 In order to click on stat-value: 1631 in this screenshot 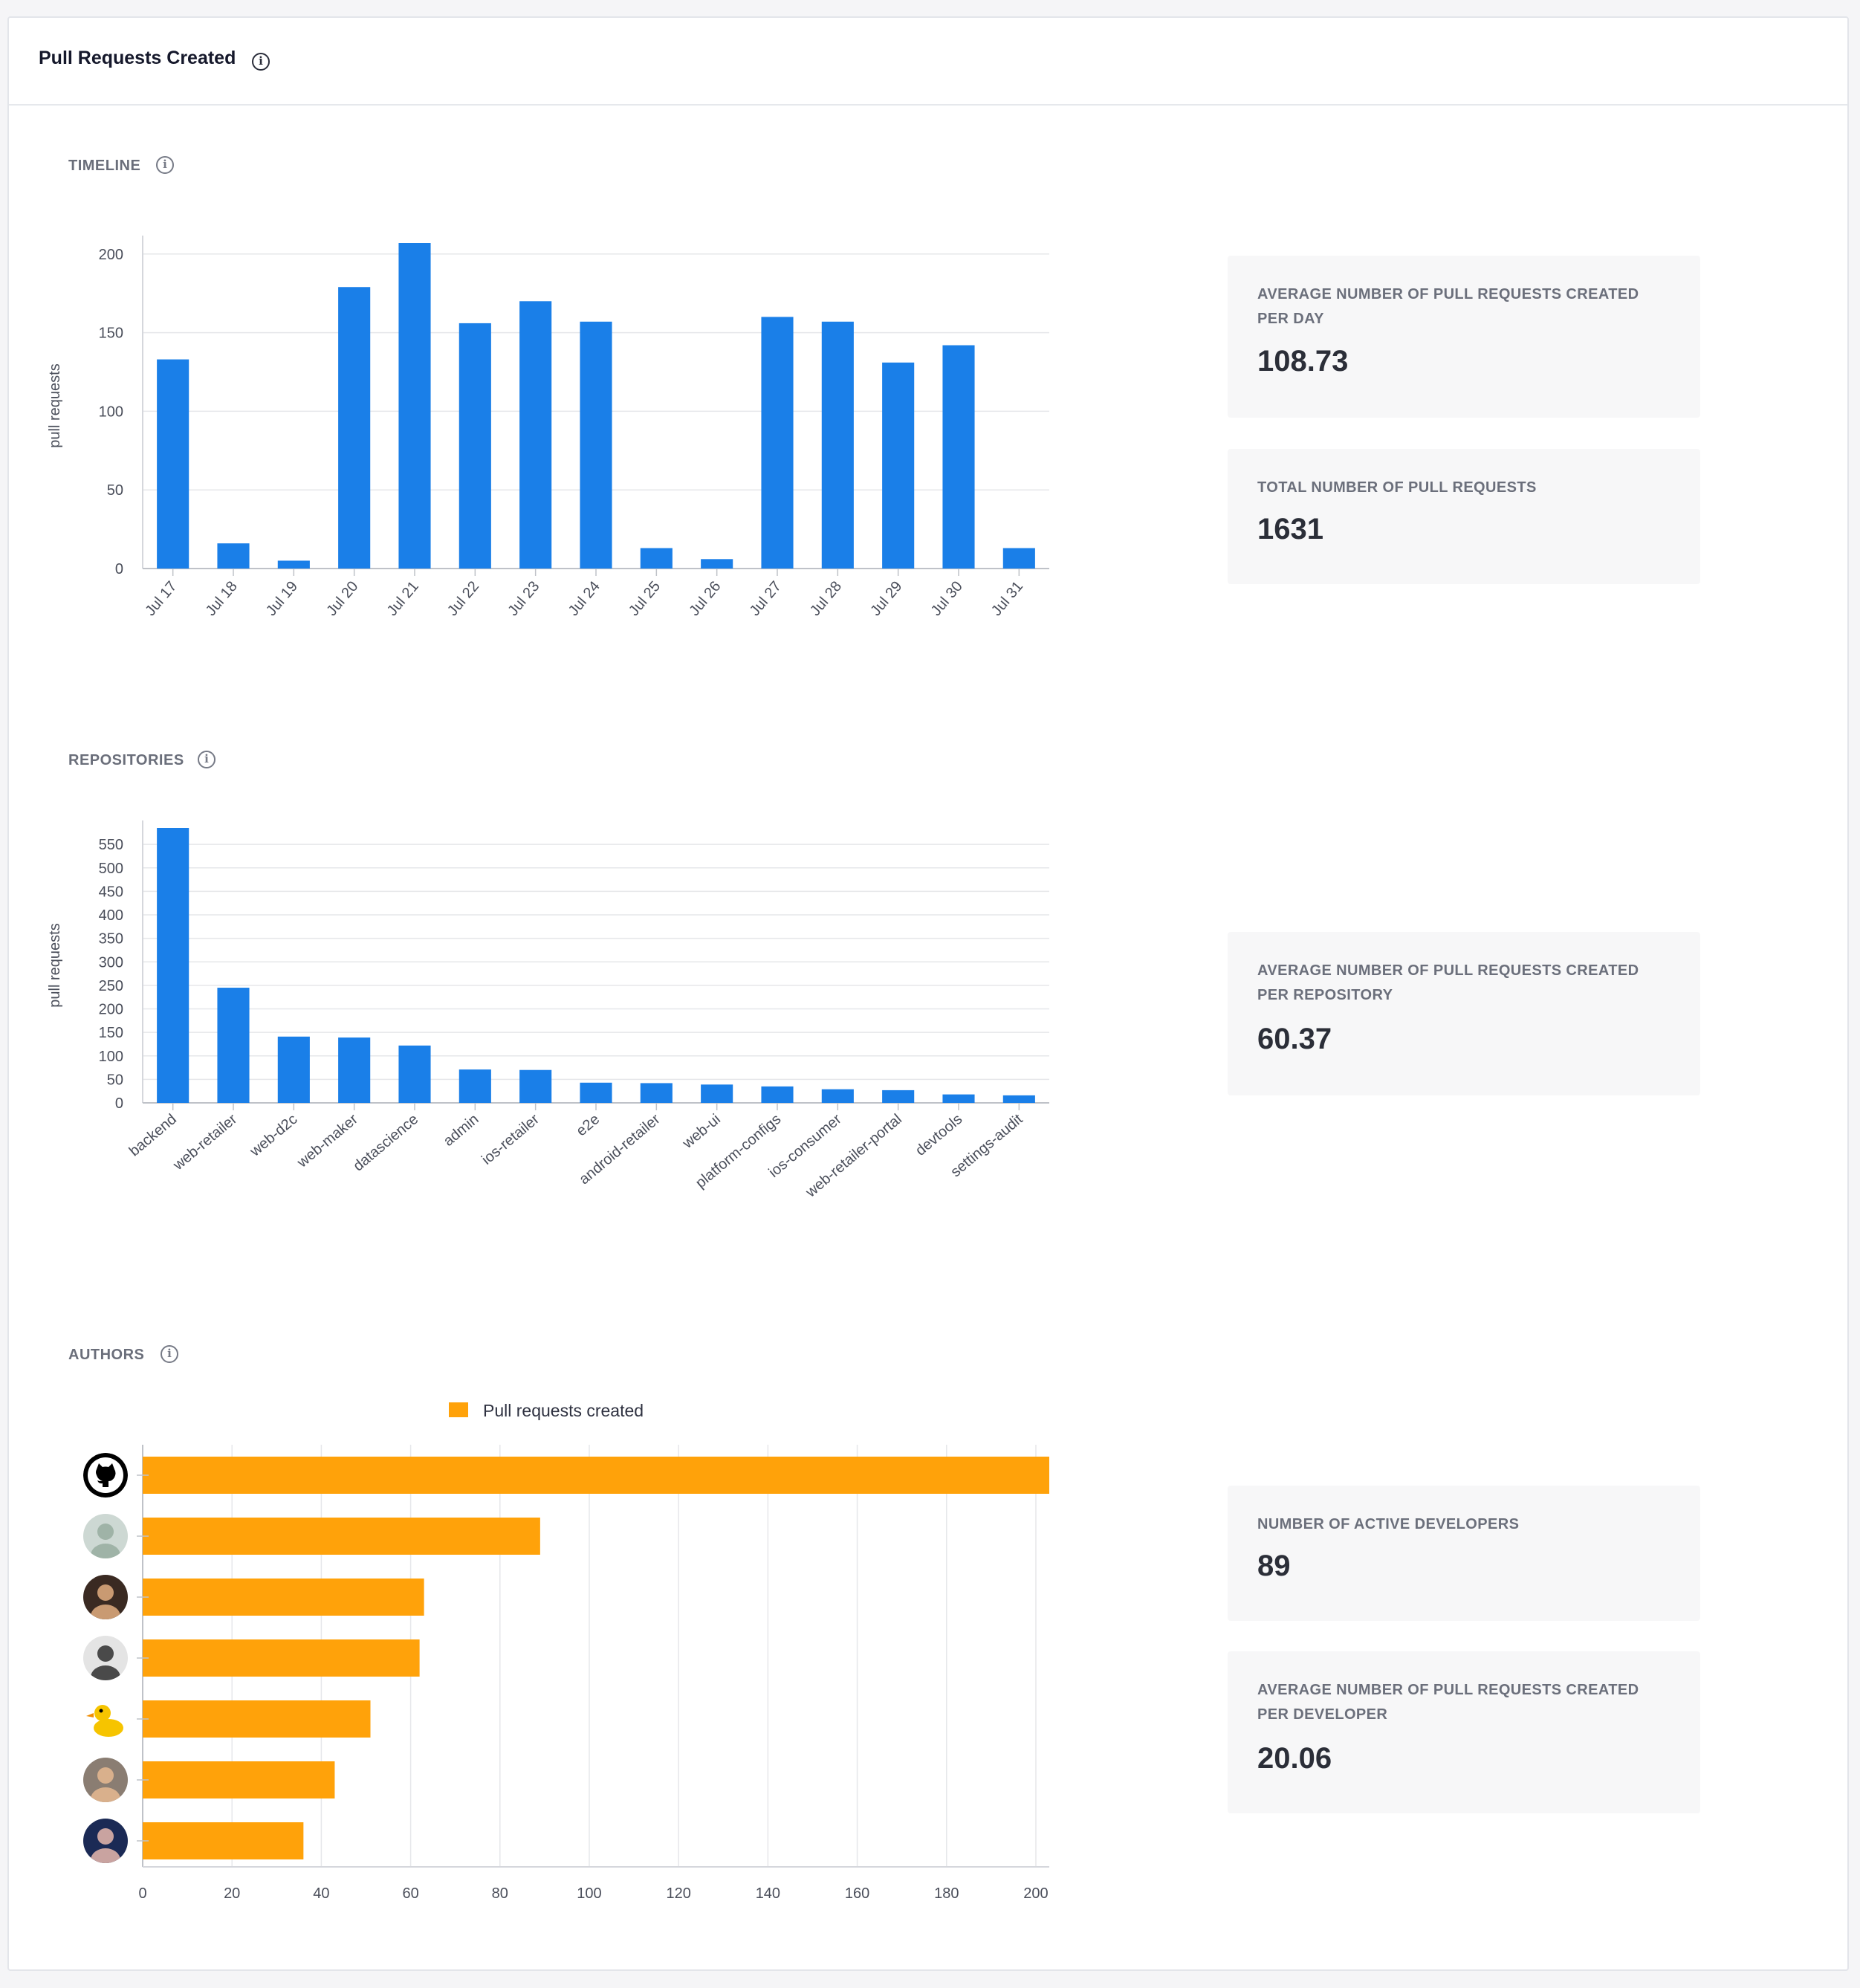, I will do `click(1290, 529)`.